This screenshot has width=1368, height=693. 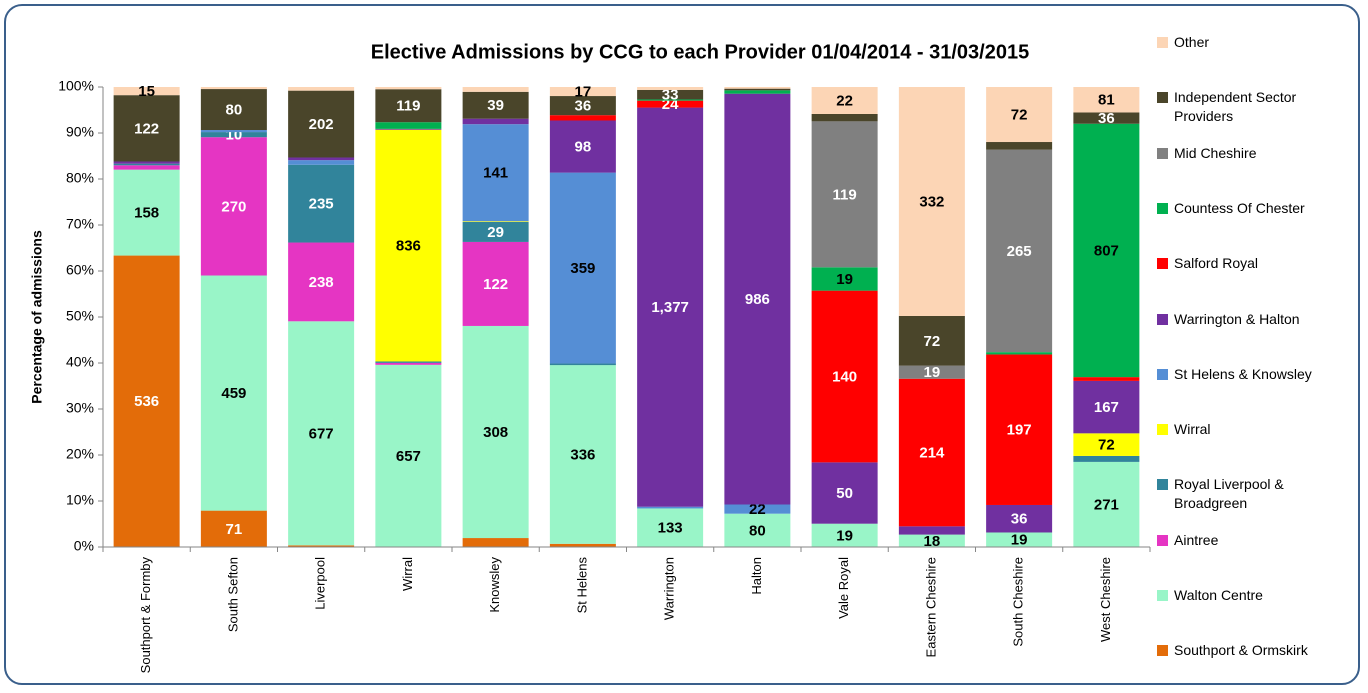 I want to click on data-label: 197, so click(x=1019, y=430).